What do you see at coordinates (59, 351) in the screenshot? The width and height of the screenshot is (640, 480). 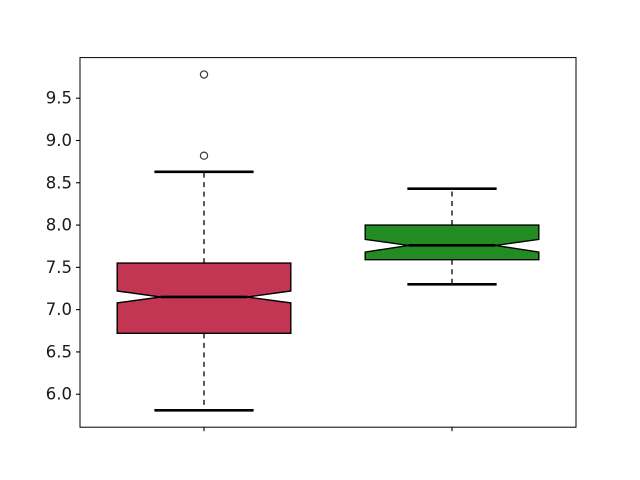 I see `y-tick-label: 6.5` at bounding box center [59, 351].